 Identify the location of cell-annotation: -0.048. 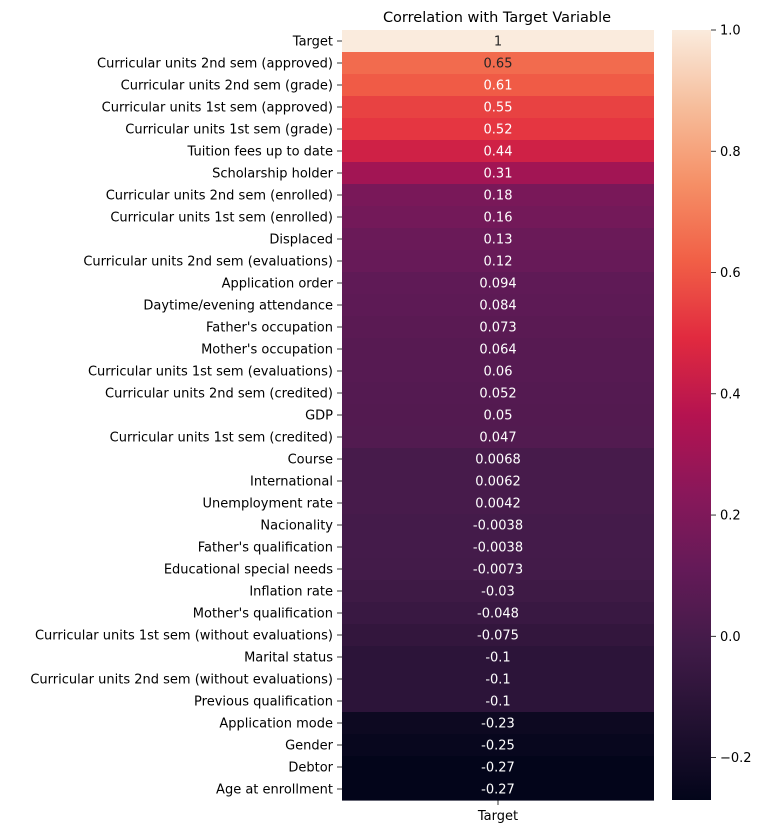
(498, 614).